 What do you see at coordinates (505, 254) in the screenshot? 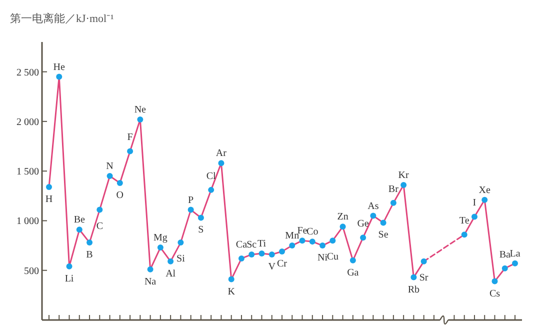
I see `x-tick-label: Ba` at bounding box center [505, 254].